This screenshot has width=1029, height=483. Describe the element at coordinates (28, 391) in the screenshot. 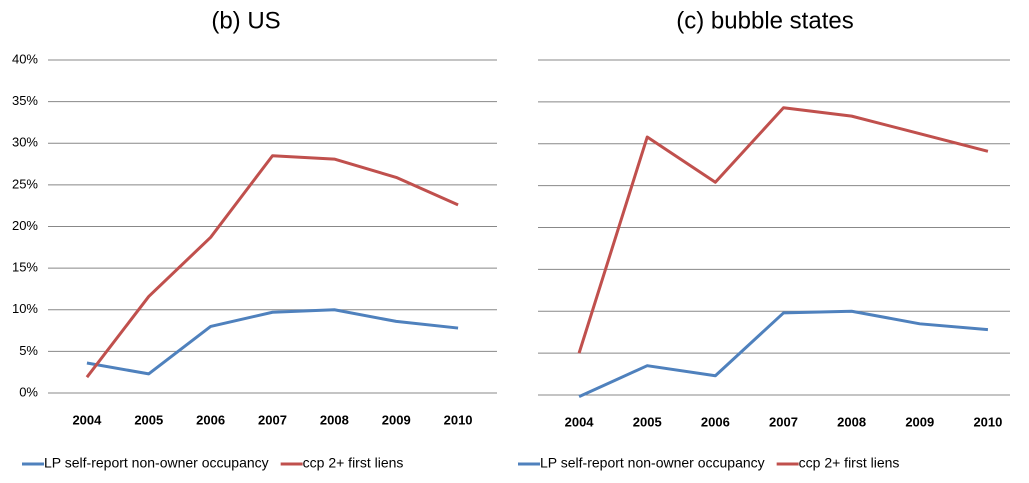

I see `y-tick-label: 0%` at that location.